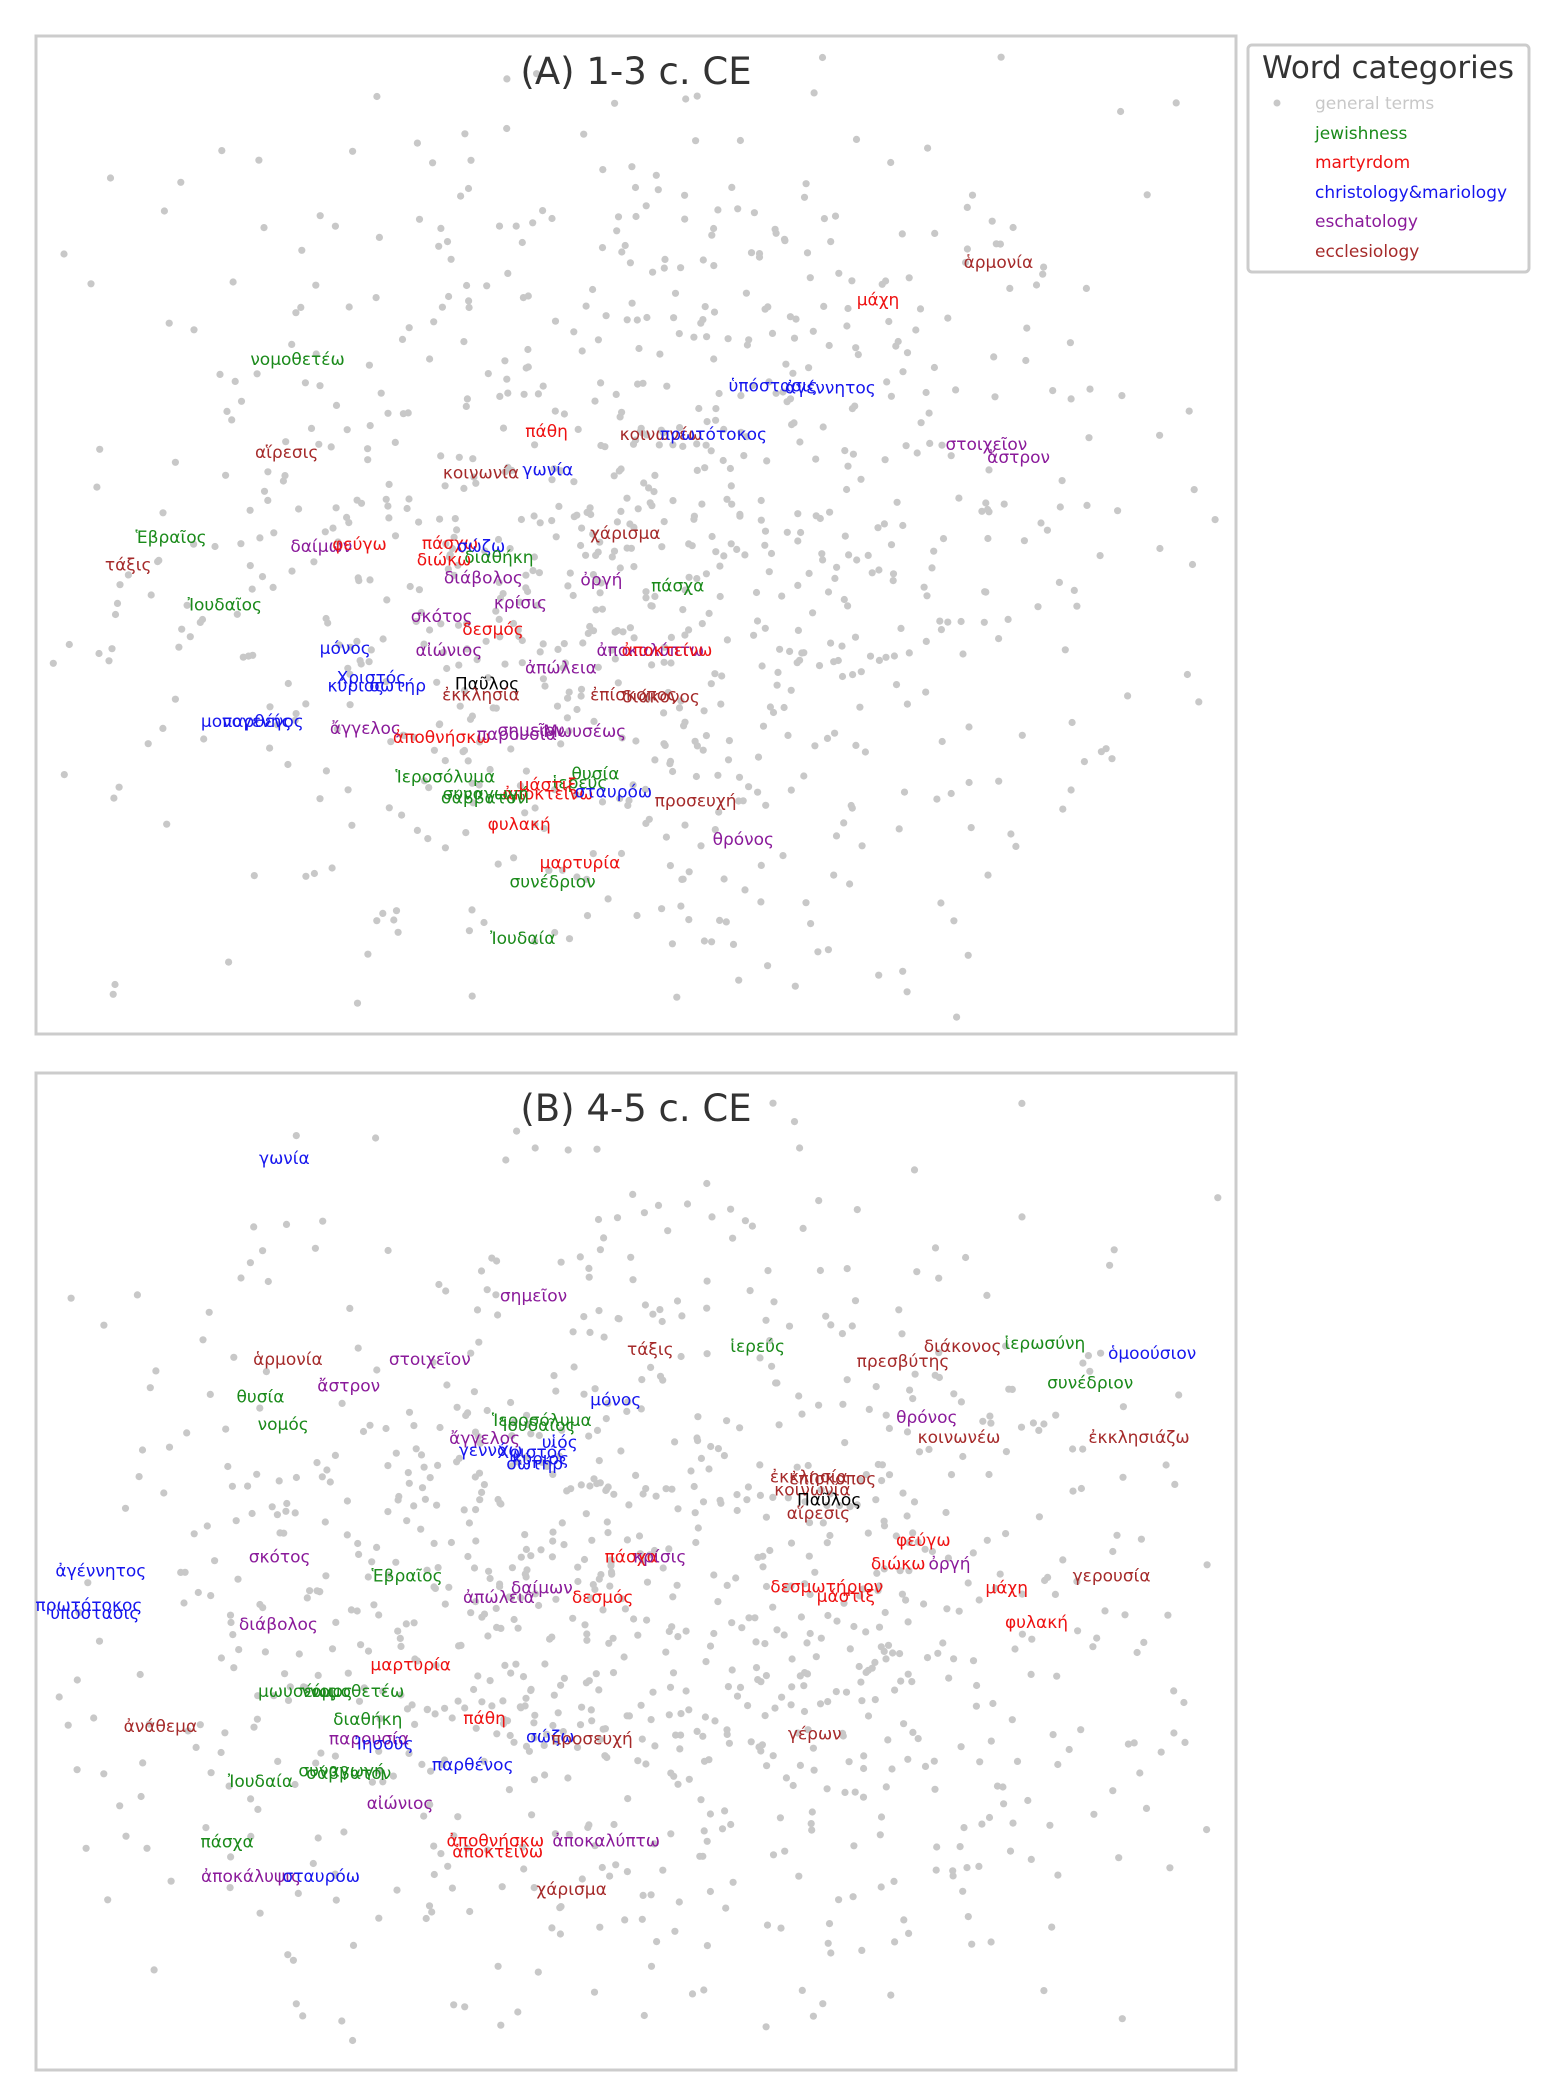  Describe the element at coordinates (542, 1421) in the screenshot. I see `word-label-jewishness: Ἱεροσόλυμα` at that location.